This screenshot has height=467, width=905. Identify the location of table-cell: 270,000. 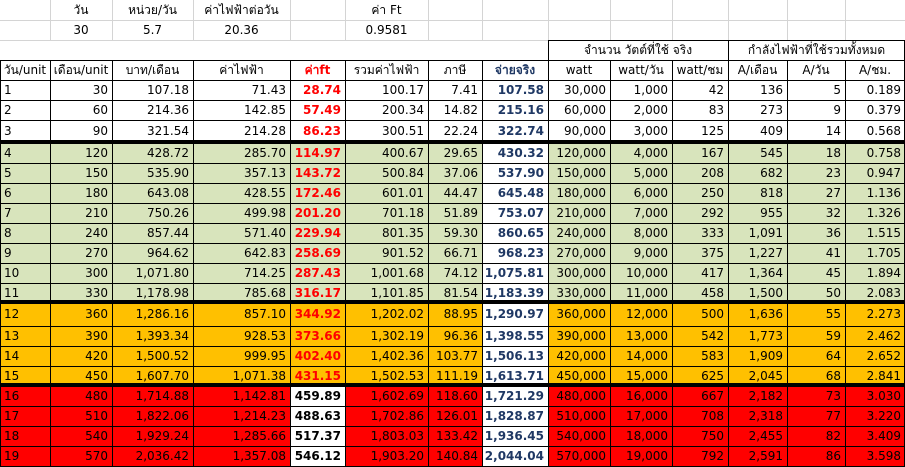
(581, 253).